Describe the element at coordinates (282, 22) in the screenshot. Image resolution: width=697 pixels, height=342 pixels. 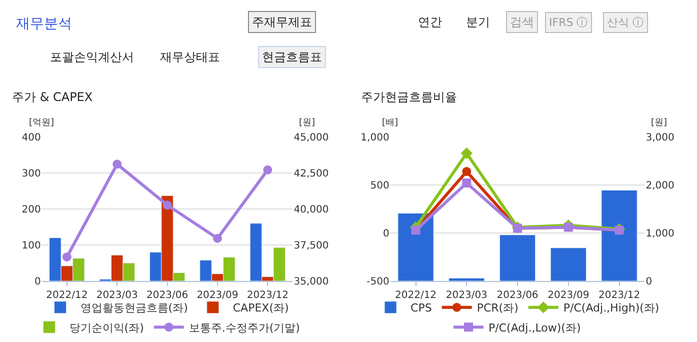
I see `text: 주재무제표` at that location.